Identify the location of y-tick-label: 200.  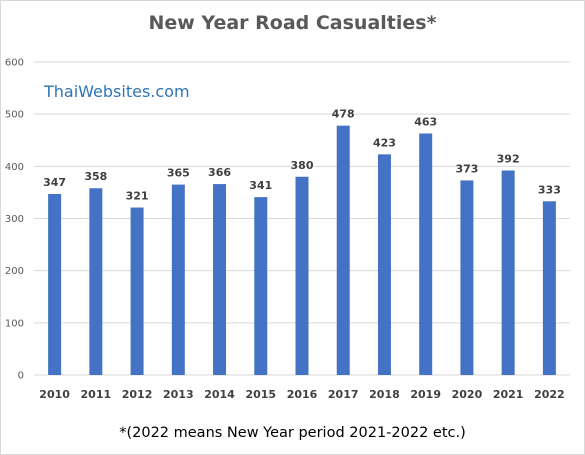
(14, 271).